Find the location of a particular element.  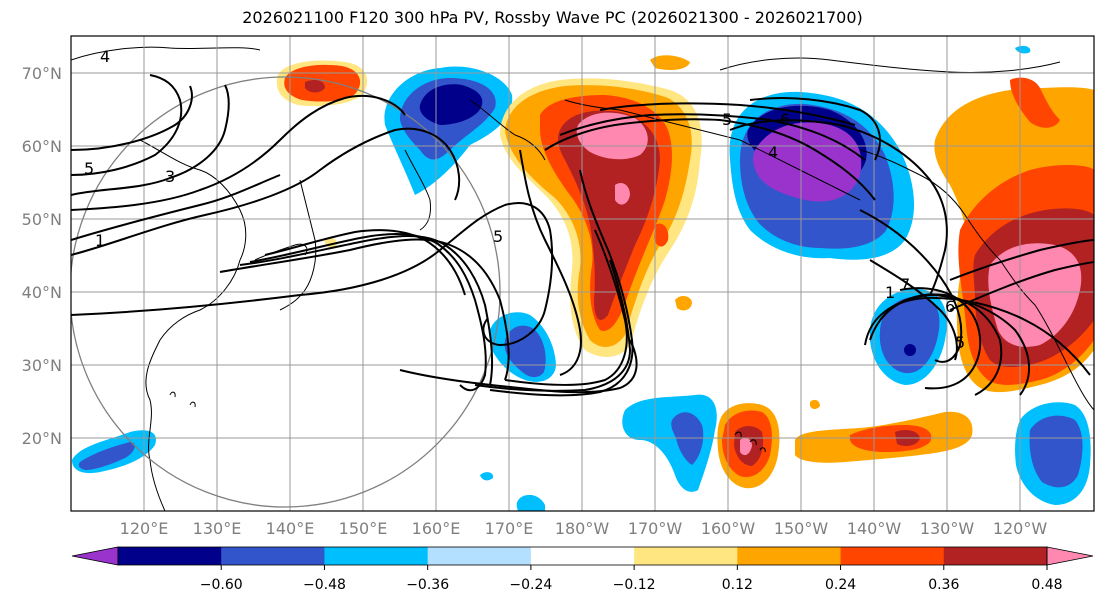

lat-label: 70°N is located at coordinates (42, 73).